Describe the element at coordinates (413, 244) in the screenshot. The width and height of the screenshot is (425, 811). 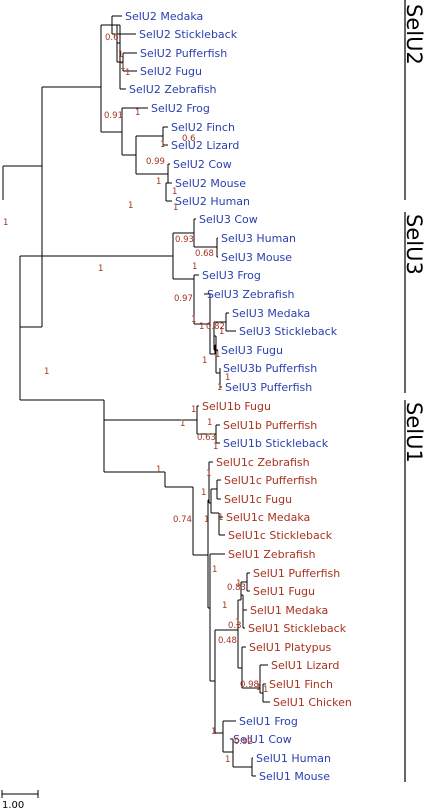
I see `clade-label-selu3: SelU3` at that location.